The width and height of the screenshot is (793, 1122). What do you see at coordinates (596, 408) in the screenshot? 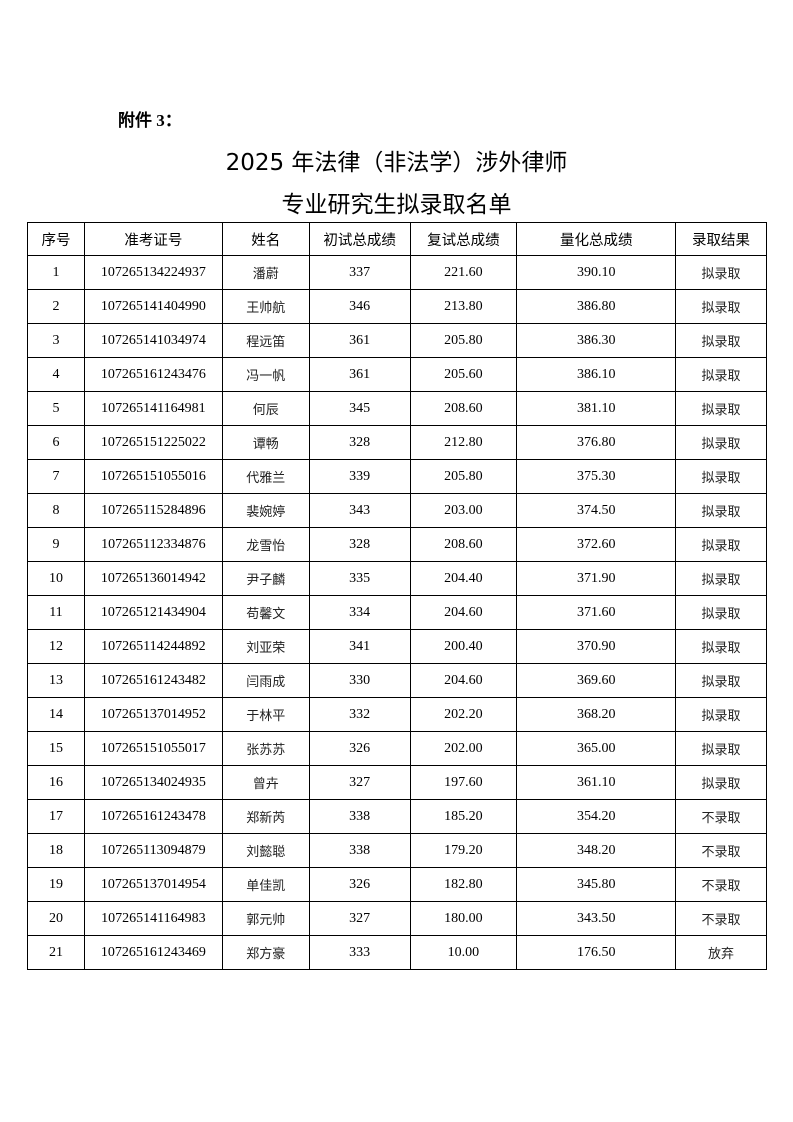
I see `cell-total-score: 381.10` at bounding box center [596, 408].